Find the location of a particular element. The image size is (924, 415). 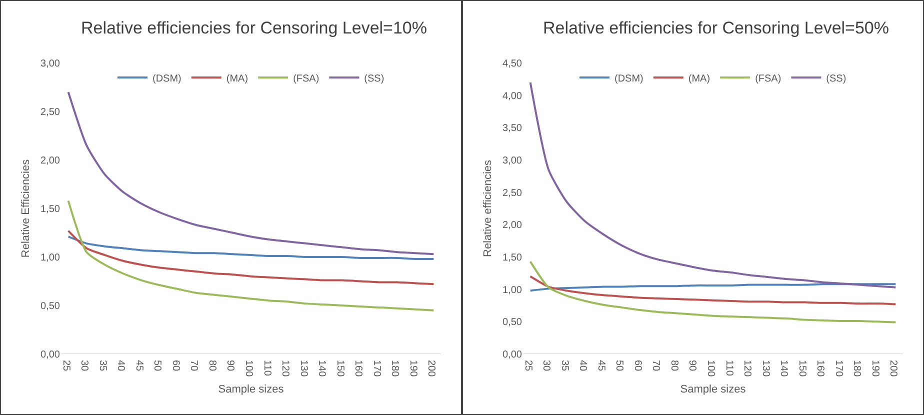

chart-title: Relative efficiencies for Censoring Level=50% is located at coordinates (716, 28).